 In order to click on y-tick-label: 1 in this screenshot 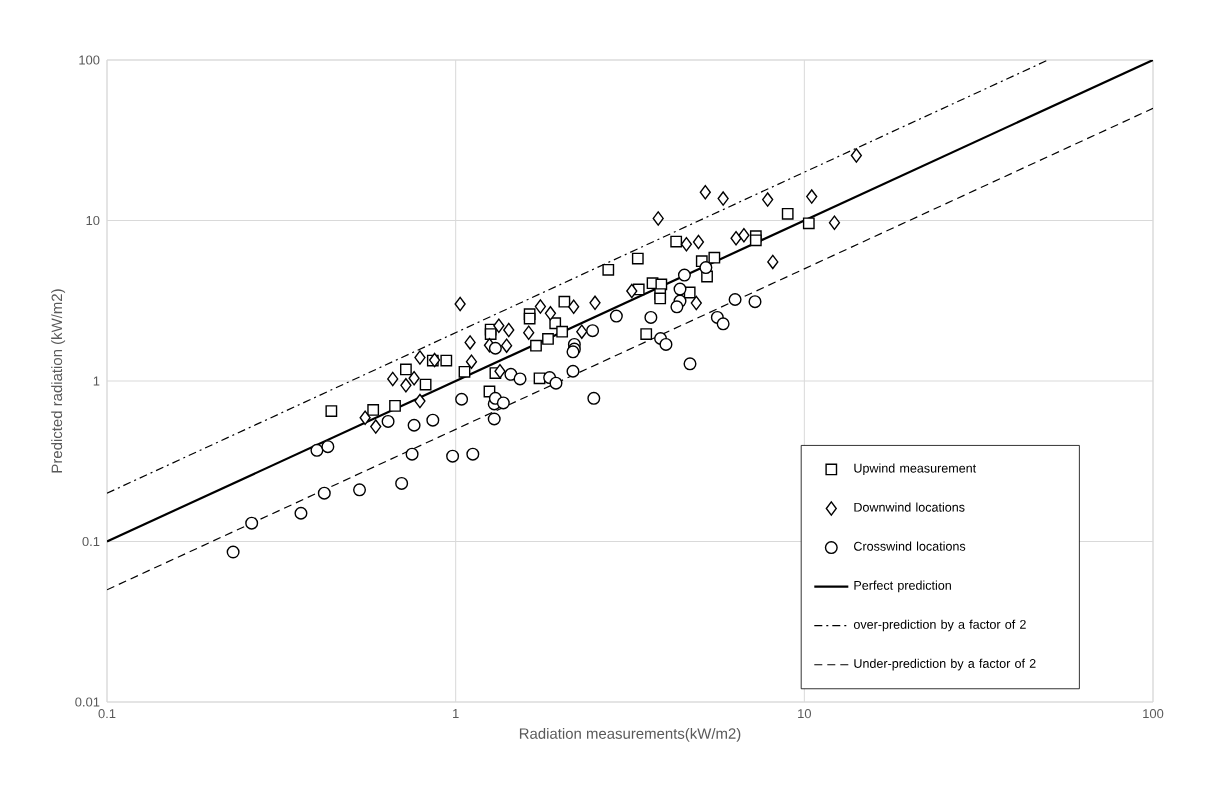, I will do `click(96, 381)`.